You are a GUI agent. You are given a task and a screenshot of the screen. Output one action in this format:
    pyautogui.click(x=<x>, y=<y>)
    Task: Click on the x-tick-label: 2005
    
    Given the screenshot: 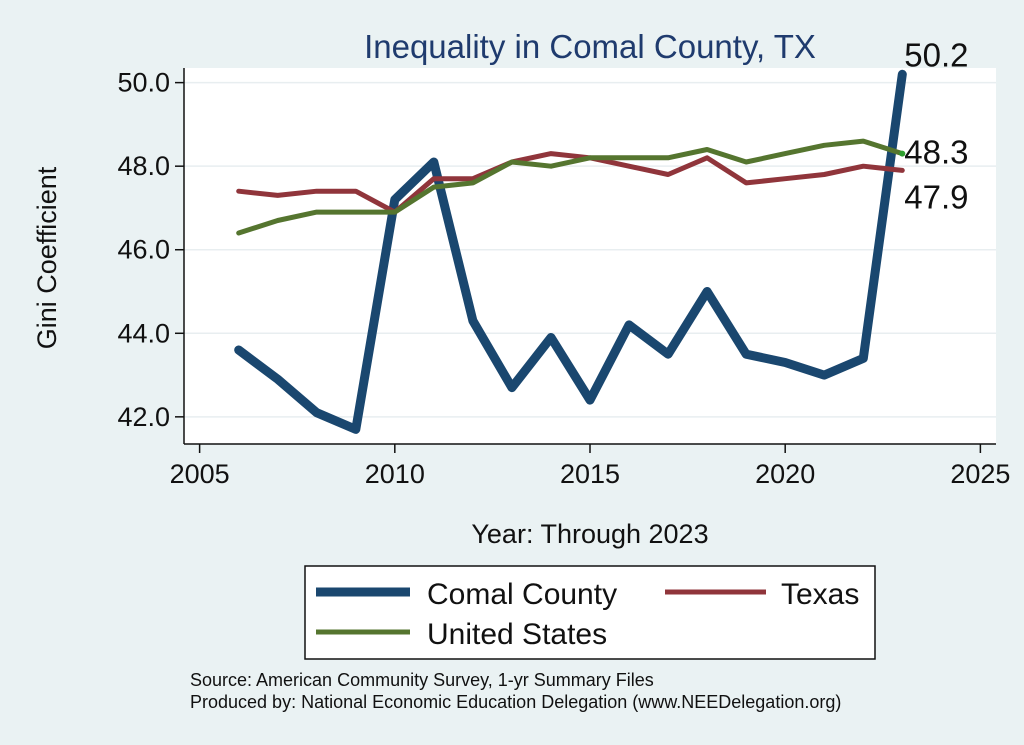 What is the action you would take?
    pyautogui.click(x=200, y=474)
    